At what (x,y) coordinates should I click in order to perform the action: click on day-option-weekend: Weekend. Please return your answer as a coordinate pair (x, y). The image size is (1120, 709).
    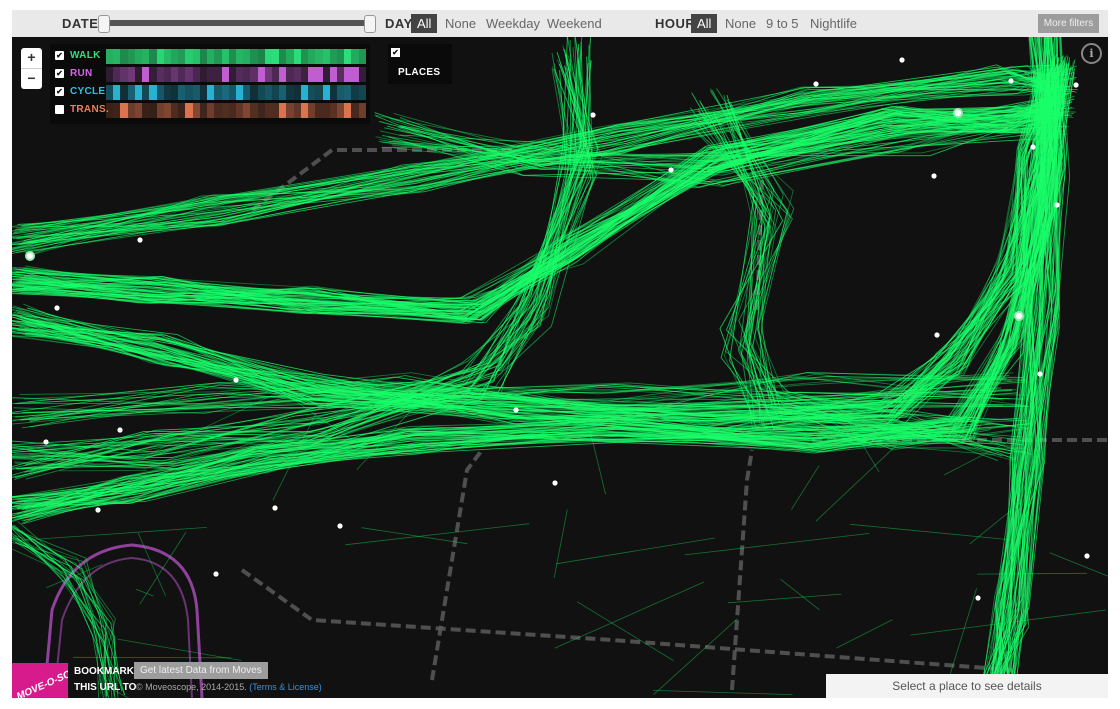
    Looking at the image, I should click on (574, 23).